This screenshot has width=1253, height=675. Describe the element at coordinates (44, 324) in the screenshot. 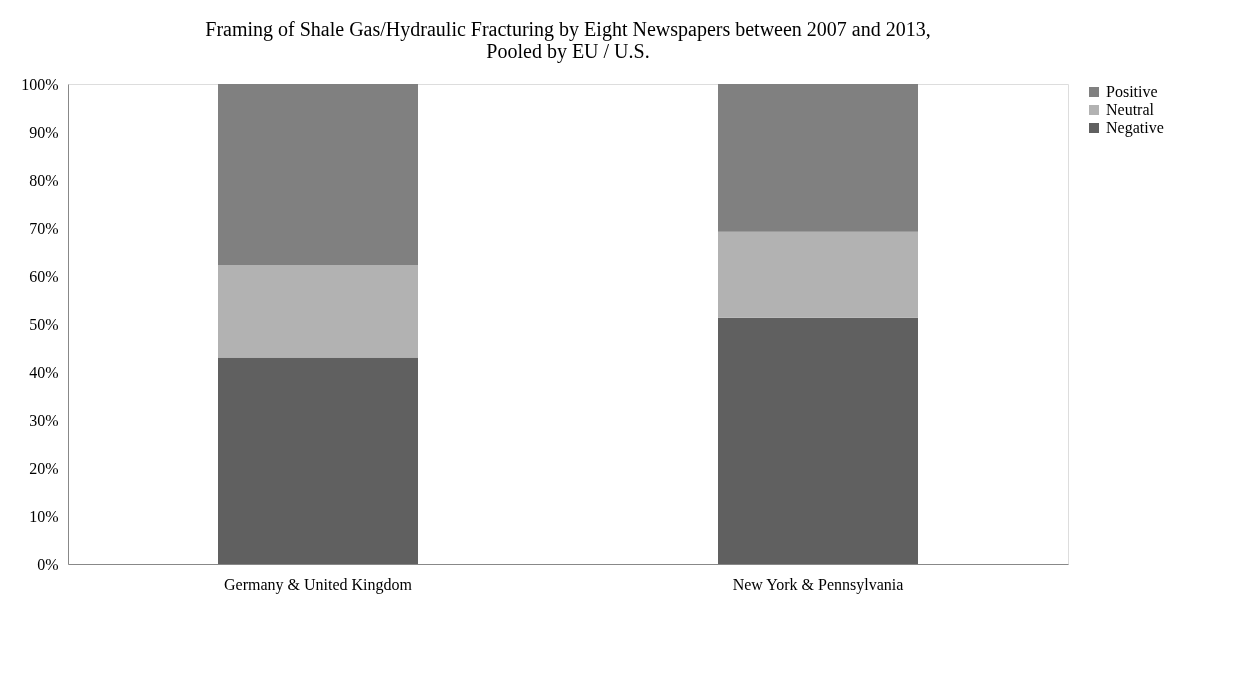

I see `y-tick-label: 50%` at that location.